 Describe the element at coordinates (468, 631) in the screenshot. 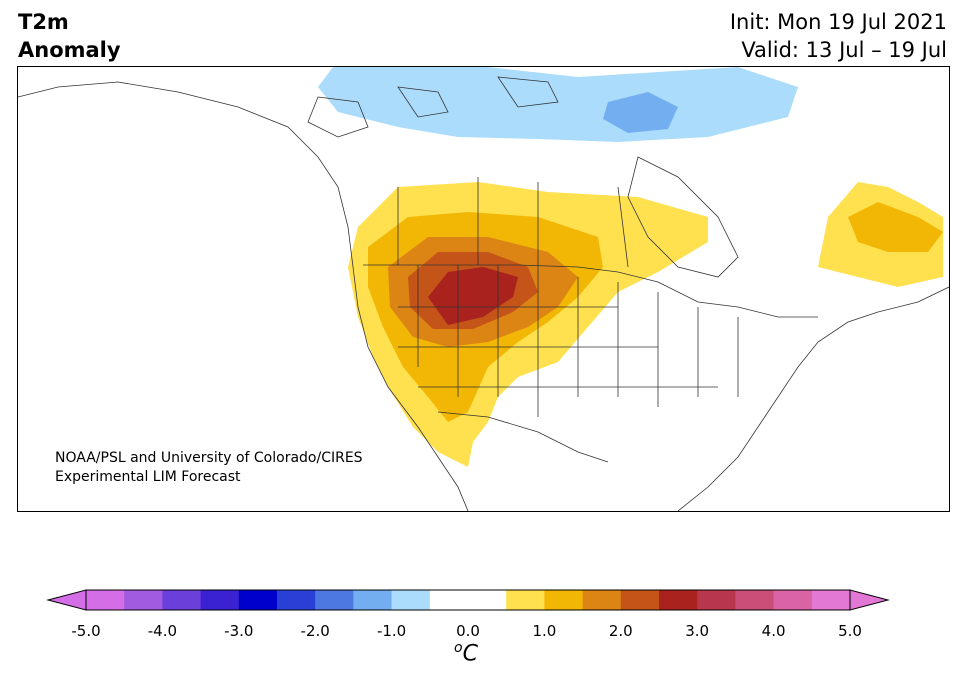

I see `colorbar-tick-label: 0.0` at that location.